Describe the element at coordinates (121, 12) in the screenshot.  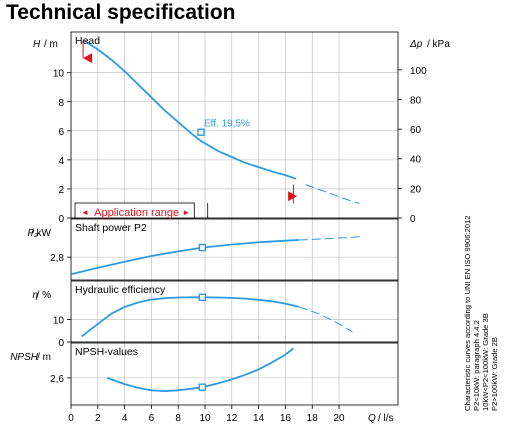
I see `page-title: Technical specification` at that location.